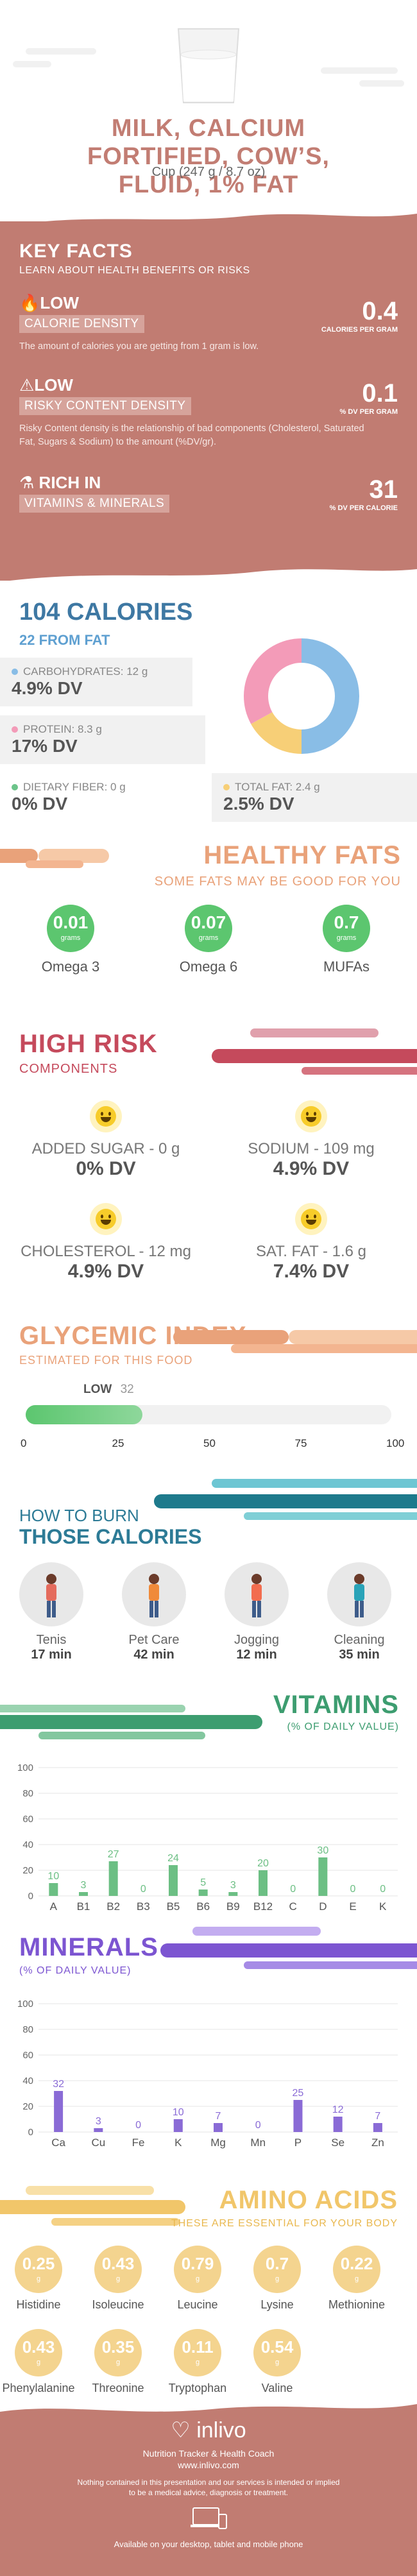 The height and width of the screenshot is (2576, 417). What do you see at coordinates (284, 2223) in the screenshot?
I see `amino-subtitle: THESE ARE ESSENTIAL FOR YOUR BODY` at bounding box center [284, 2223].